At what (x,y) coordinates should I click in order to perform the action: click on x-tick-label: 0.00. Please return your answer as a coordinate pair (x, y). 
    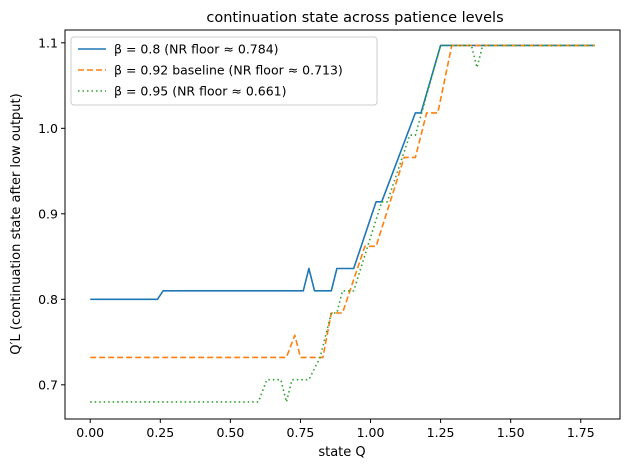
    Looking at the image, I should click on (90, 432).